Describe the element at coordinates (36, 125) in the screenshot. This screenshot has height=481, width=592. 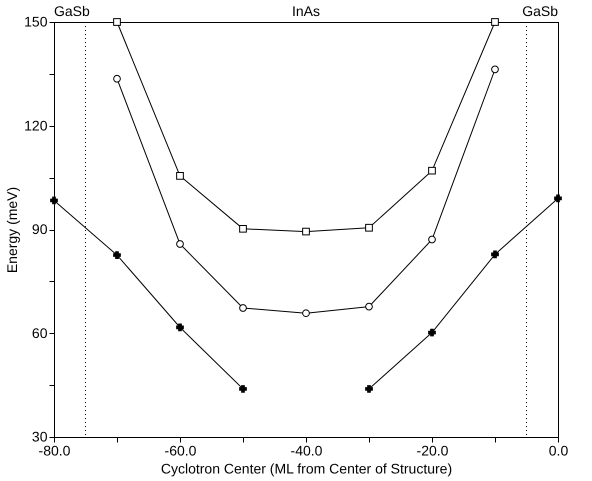
I see `y-tick-label: 120` at that location.